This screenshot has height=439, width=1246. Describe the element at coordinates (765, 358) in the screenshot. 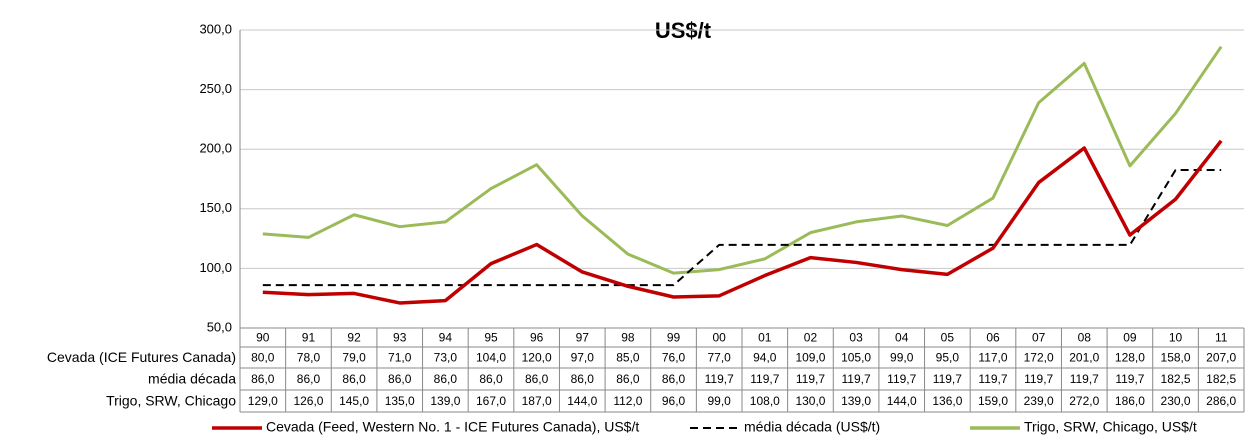

I see `table-cell: 94,0` at that location.